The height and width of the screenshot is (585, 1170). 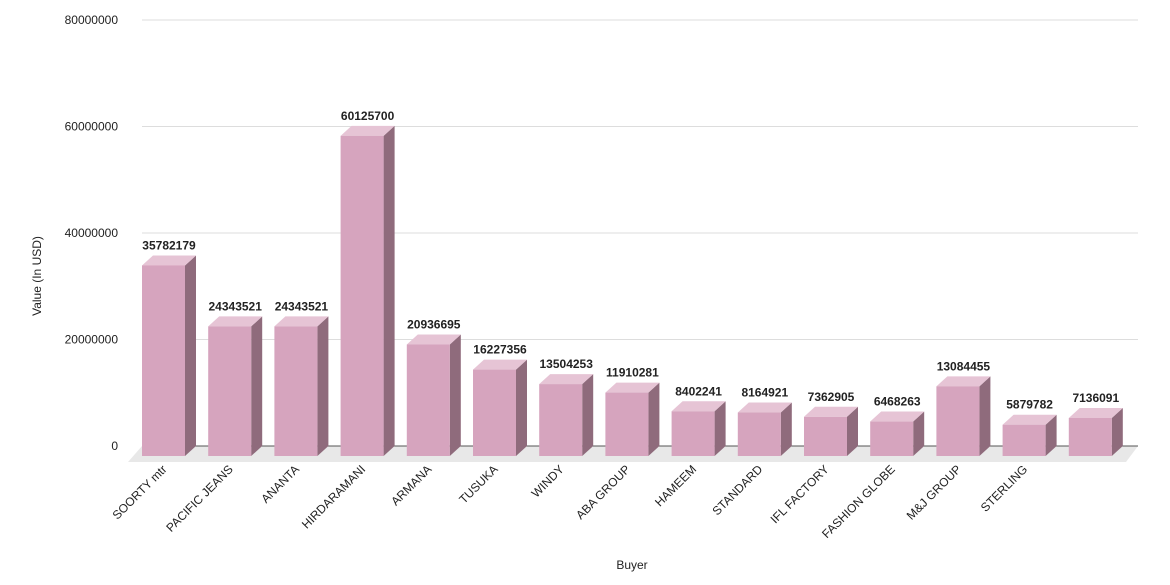 What do you see at coordinates (934, 492) in the screenshot?
I see `x-tick-label: M&J GROUP` at bounding box center [934, 492].